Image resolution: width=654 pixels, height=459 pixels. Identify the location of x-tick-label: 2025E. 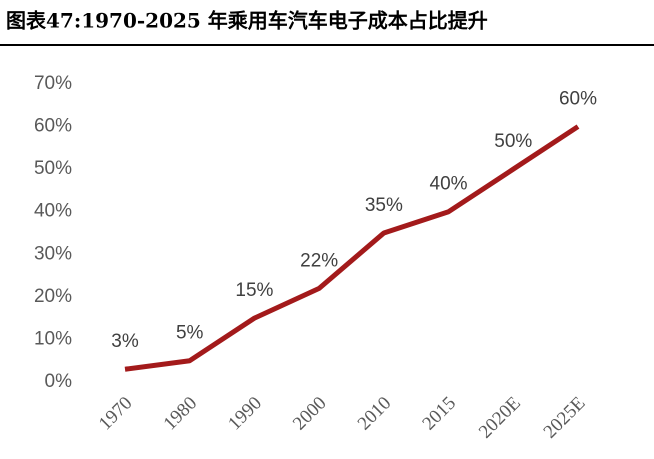
(565, 418).